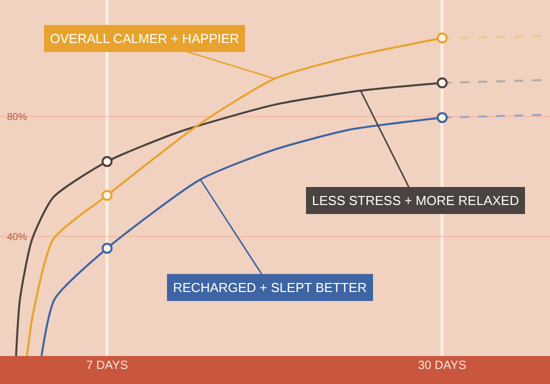  What do you see at coordinates (145, 38) in the screenshot?
I see `annotation: OVERALL CALMER + HAPPIER` at bounding box center [145, 38].